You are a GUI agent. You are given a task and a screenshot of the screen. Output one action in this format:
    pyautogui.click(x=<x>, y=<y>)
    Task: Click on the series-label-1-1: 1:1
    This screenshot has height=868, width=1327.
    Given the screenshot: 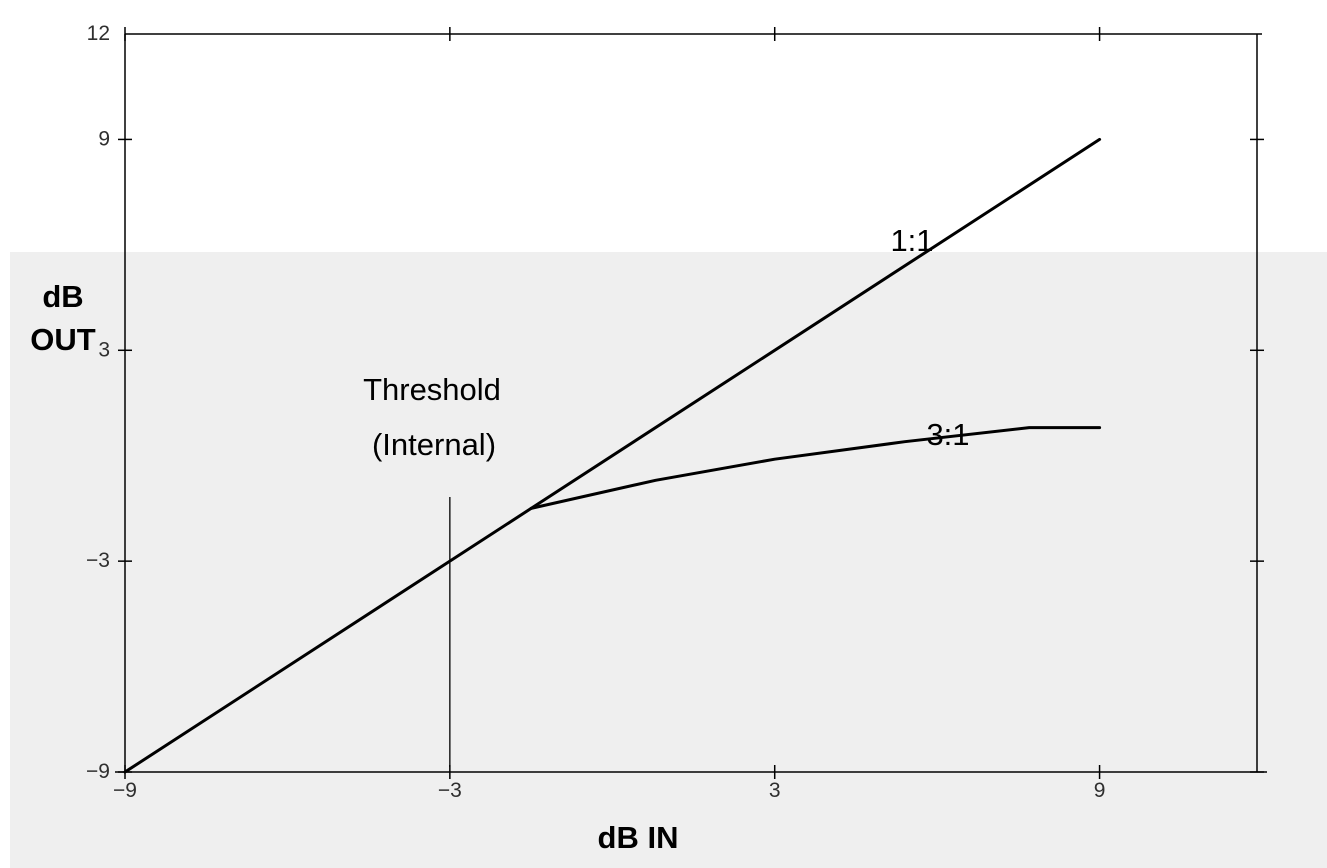 What is the action you would take?
    pyautogui.click(x=911, y=240)
    